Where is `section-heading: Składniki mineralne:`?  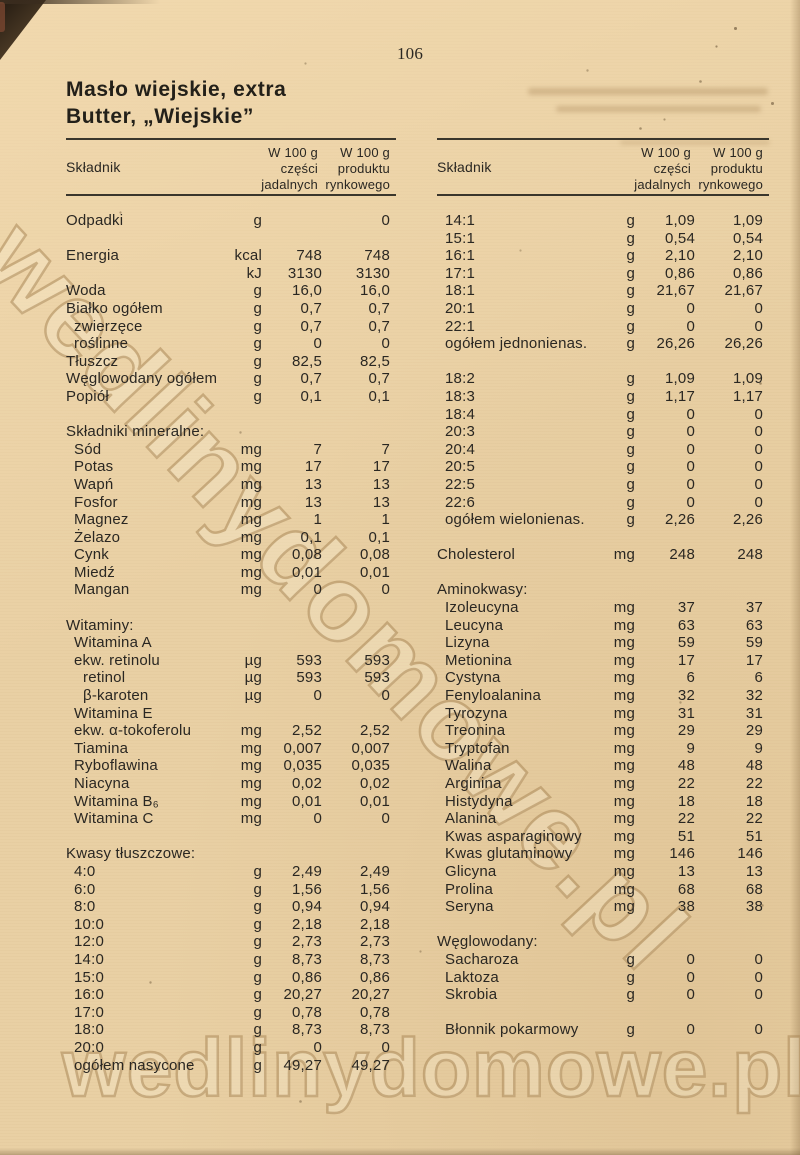 section-heading: Składniki mineralne: is located at coordinates (135, 432).